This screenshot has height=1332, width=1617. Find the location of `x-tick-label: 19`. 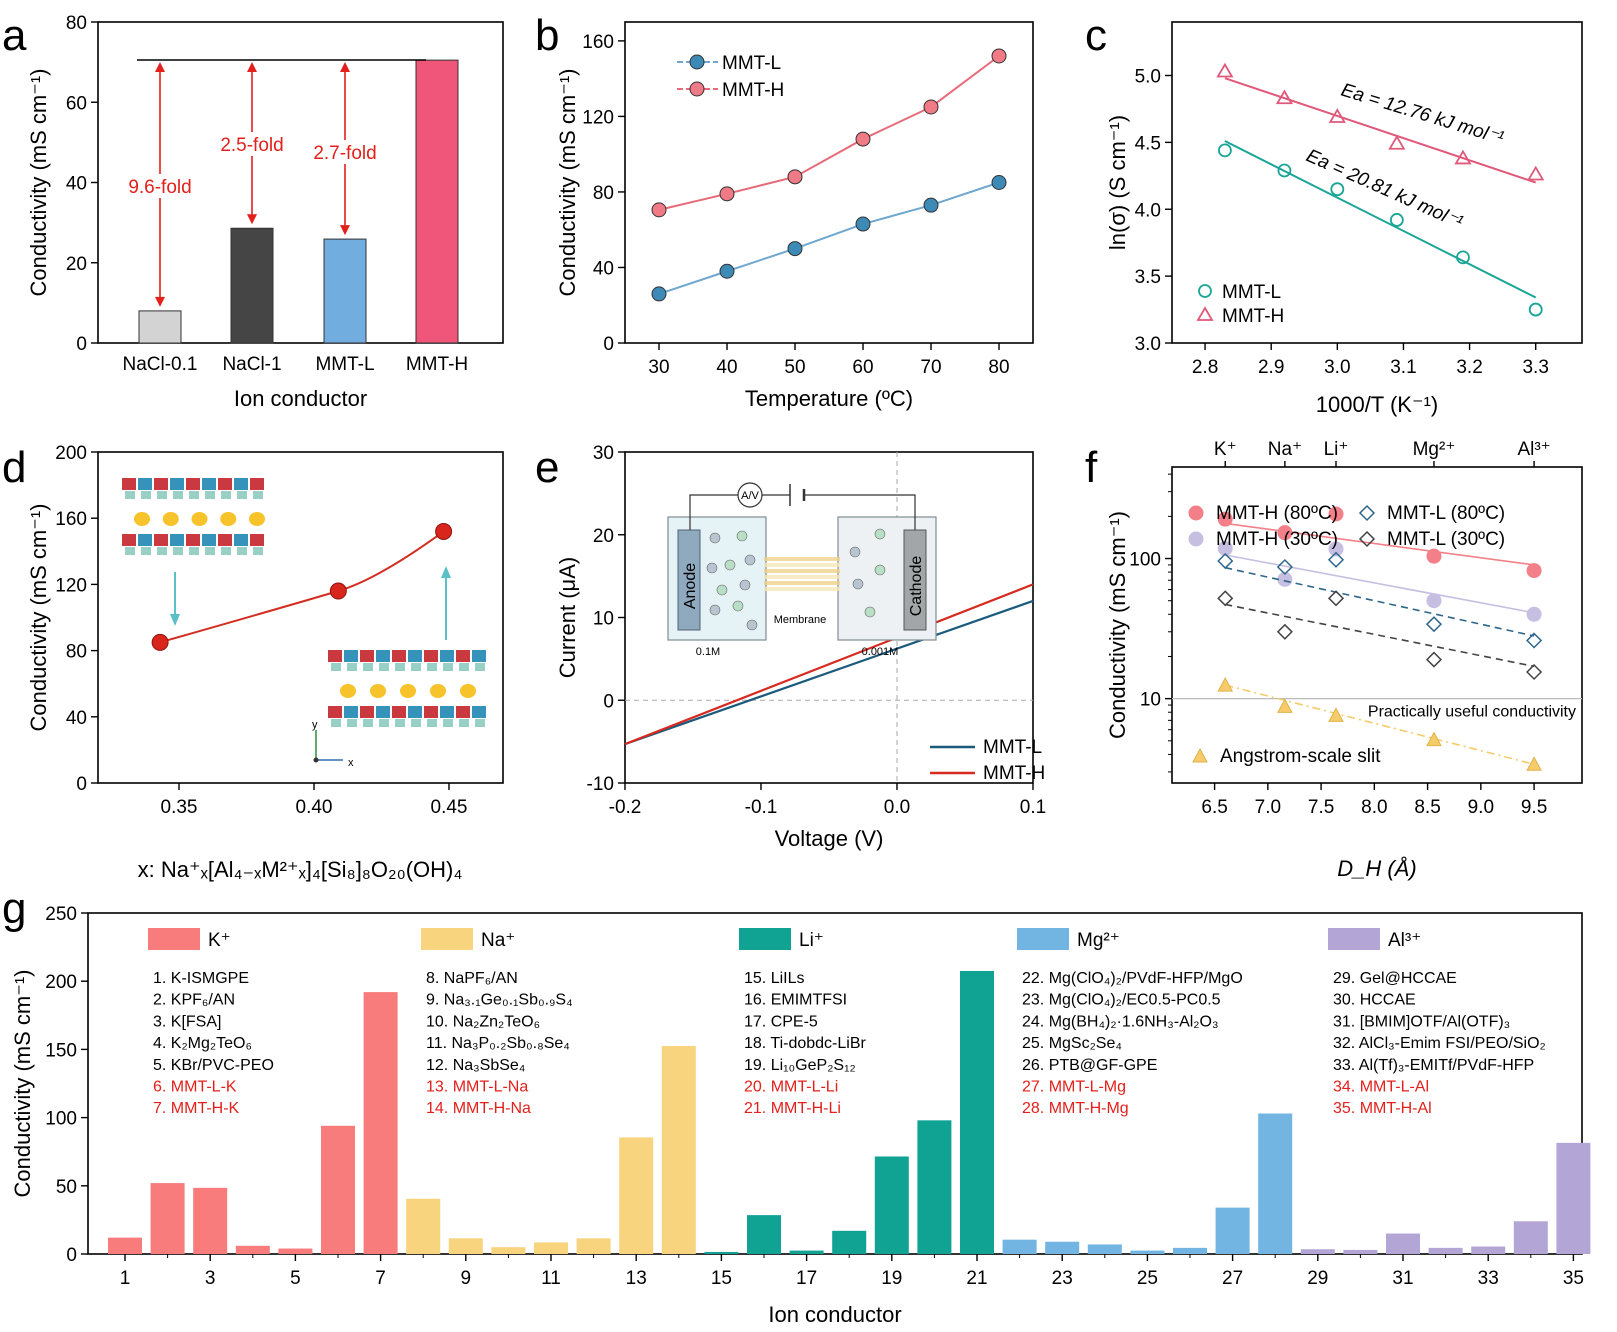

x-tick-label: 19 is located at coordinates (891, 1278).